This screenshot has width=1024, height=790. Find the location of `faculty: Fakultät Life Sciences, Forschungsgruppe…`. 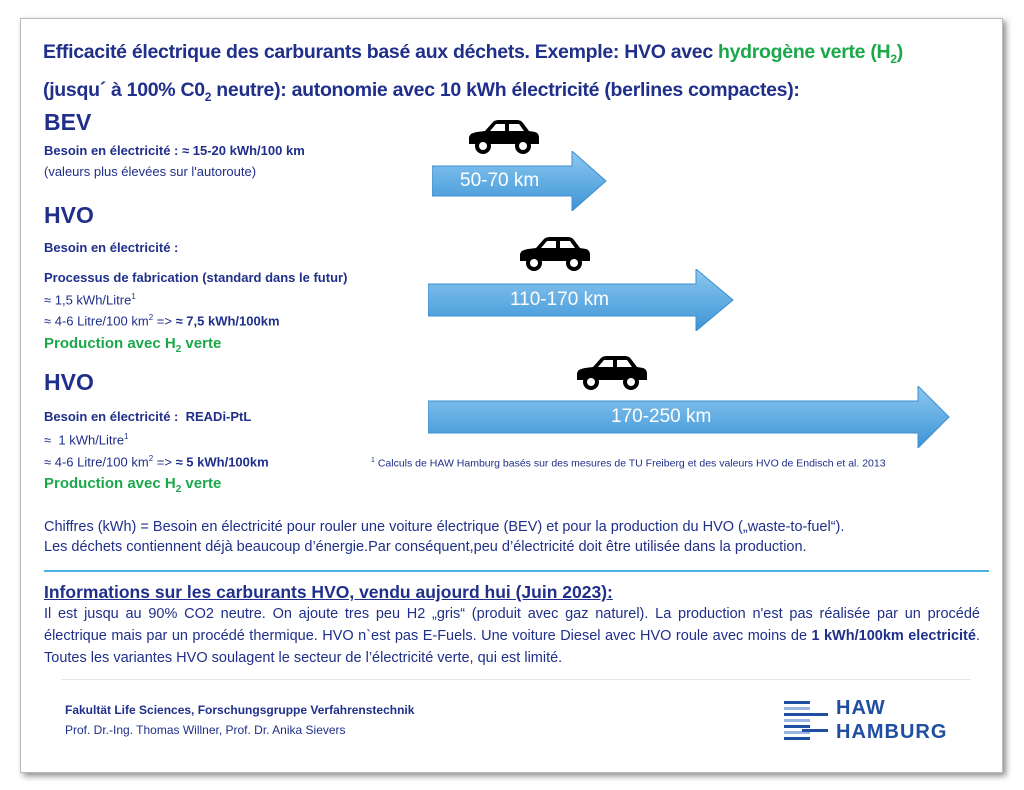

faculty: Fakultät Life Sciences, Forschungsgruppe… is located at coordinates (240, 710).